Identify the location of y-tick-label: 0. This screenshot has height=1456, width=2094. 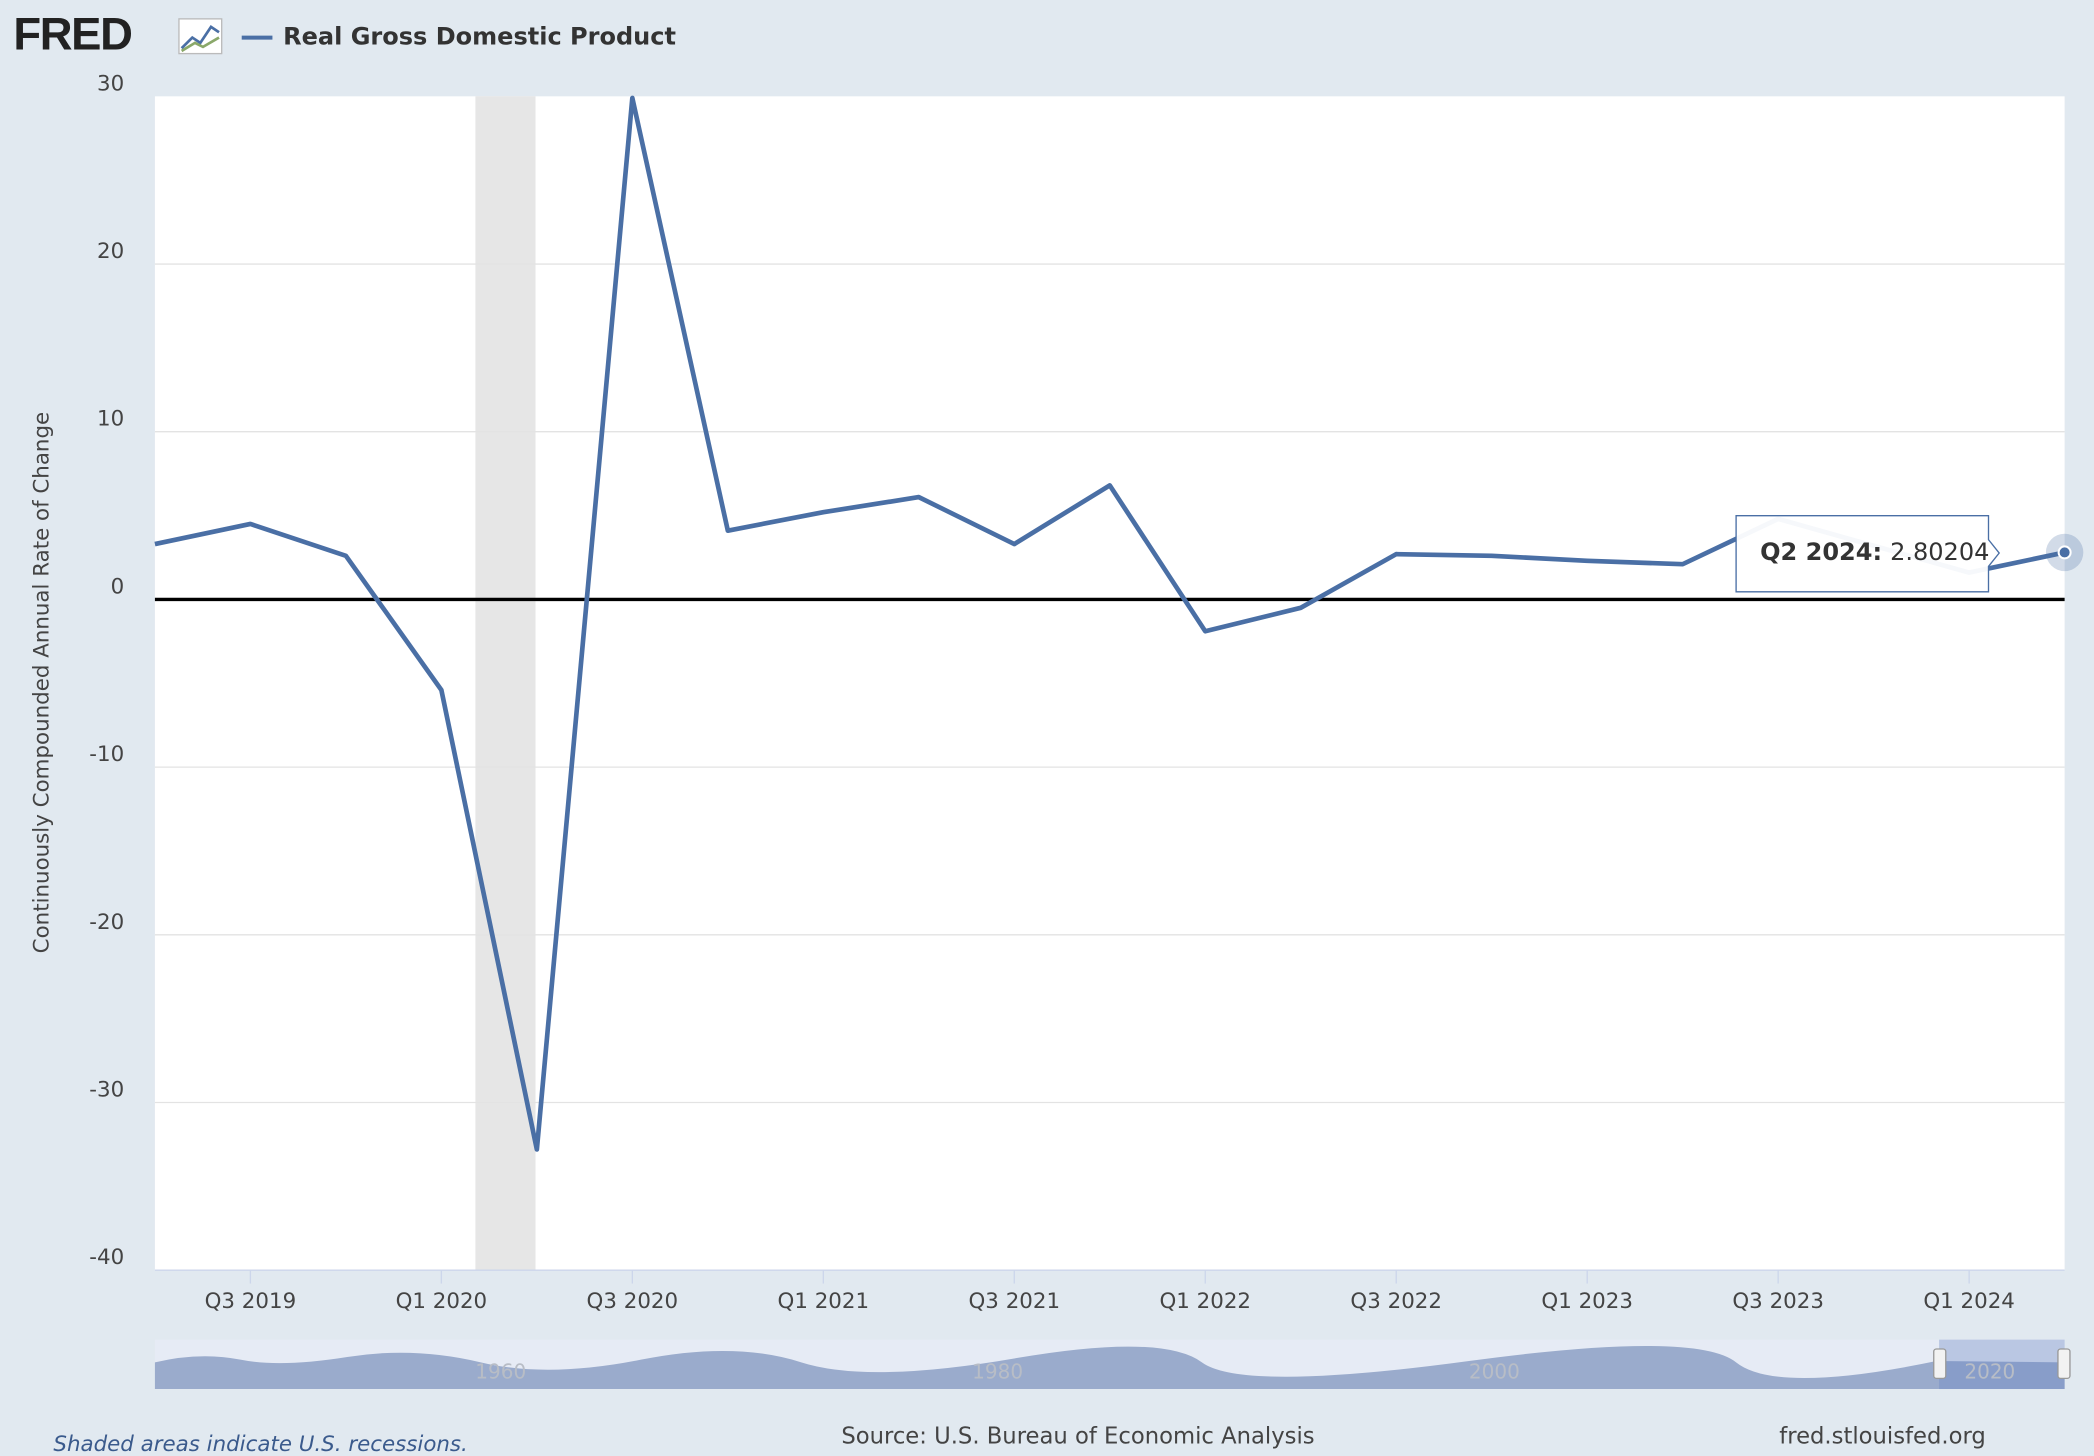
(118, 586).